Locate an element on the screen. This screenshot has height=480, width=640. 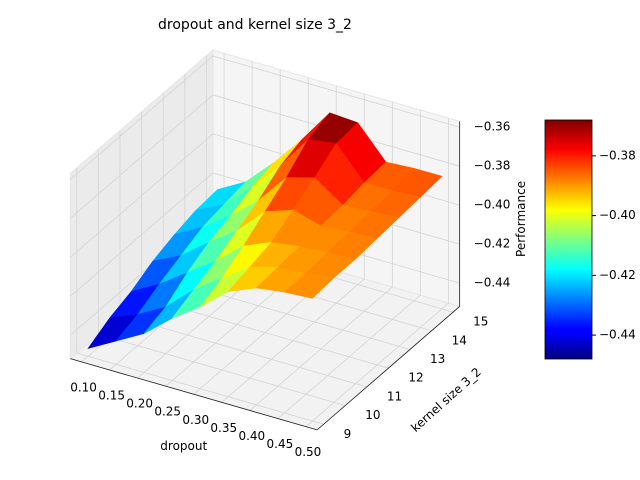
x-tick-label: 0.45 is located at coordinates (280, 444).